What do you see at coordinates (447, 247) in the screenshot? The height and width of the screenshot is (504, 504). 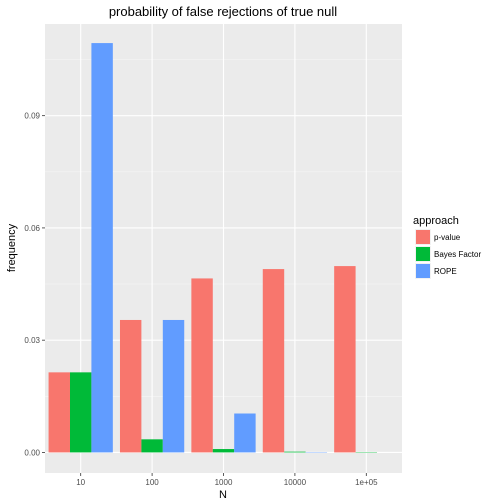 I see `legend: approach p-value Bayes Factor ROPE` at bounding box center [447, 247].